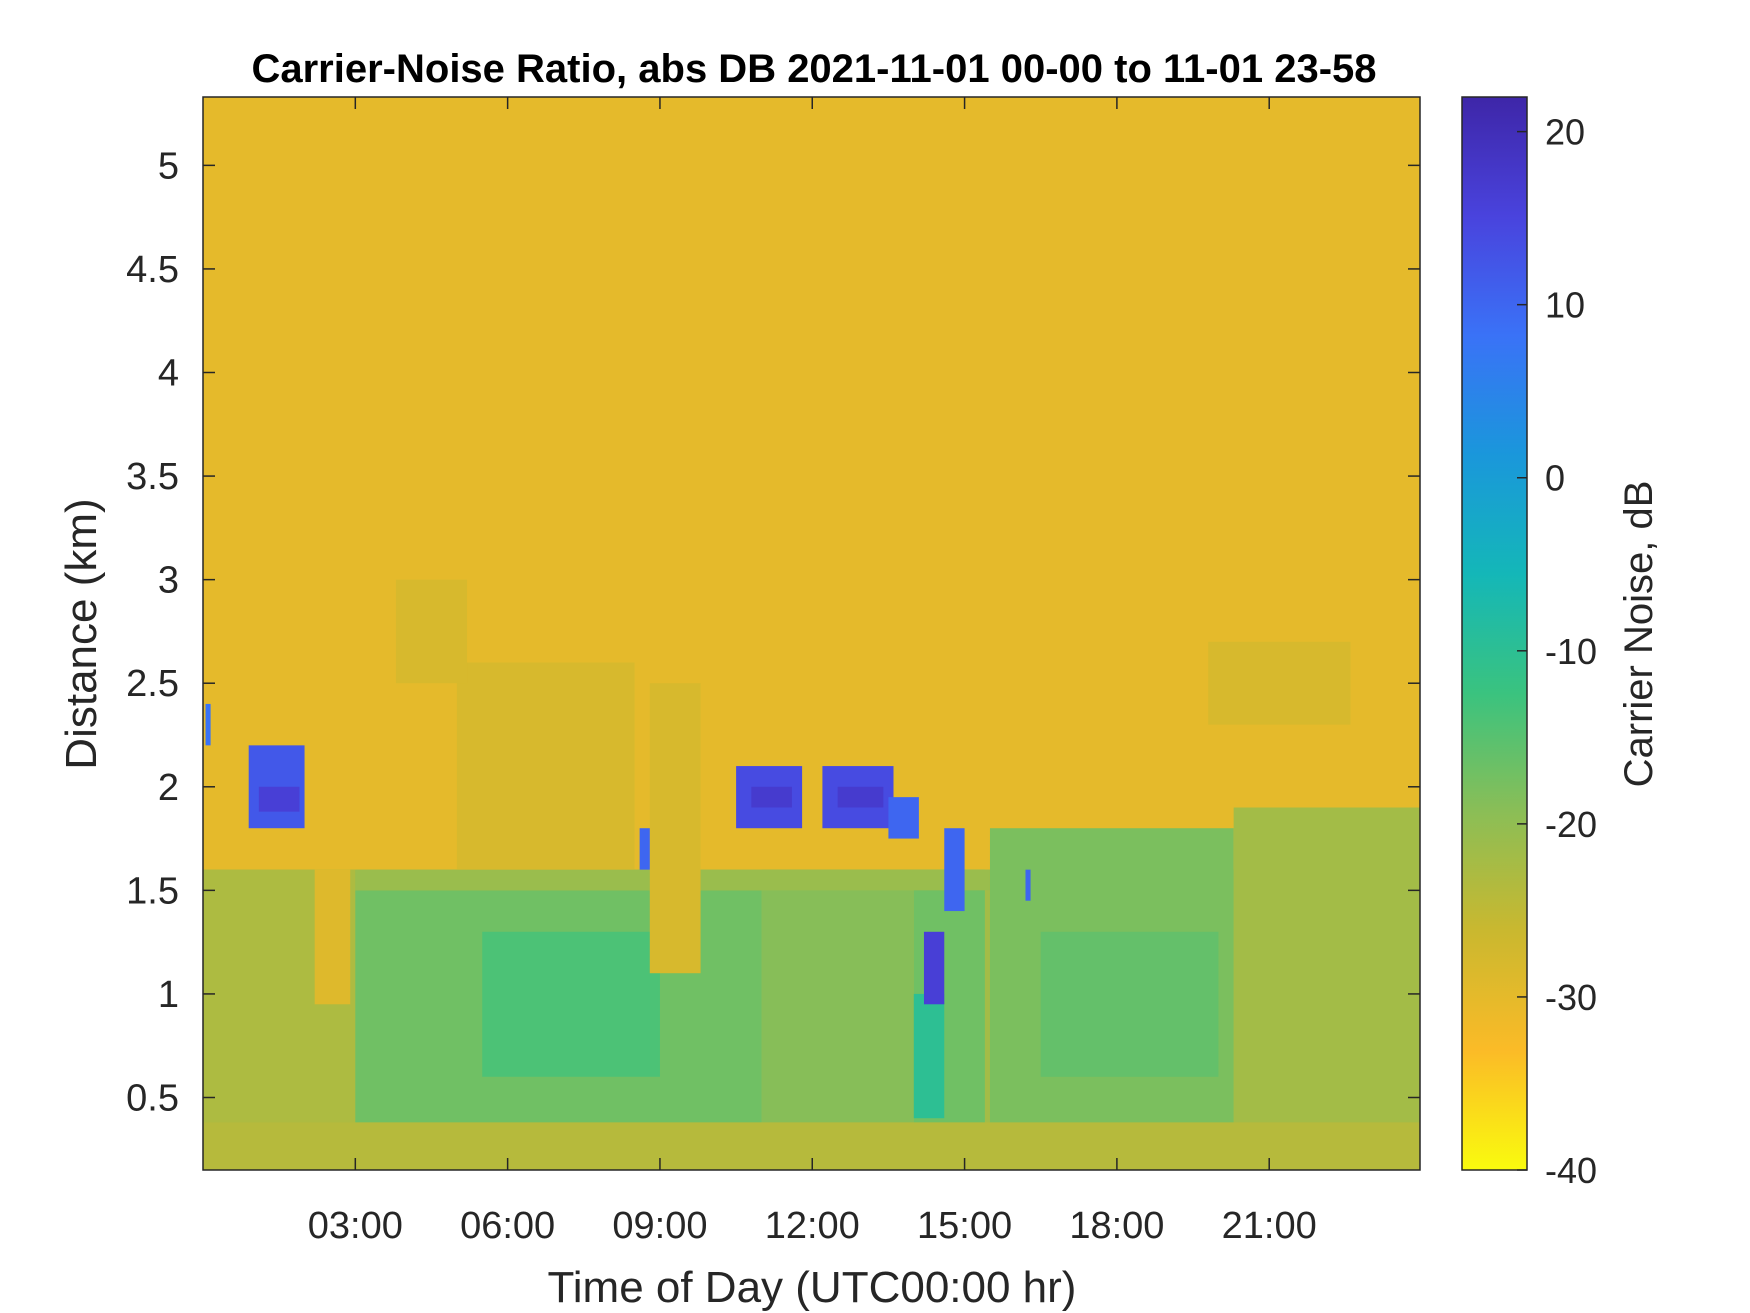  What do you see at coordinates (1571, 651) in the screenshot?
I see `colorbar-tick-label-3: -10` at bounding box center [1571, 651].